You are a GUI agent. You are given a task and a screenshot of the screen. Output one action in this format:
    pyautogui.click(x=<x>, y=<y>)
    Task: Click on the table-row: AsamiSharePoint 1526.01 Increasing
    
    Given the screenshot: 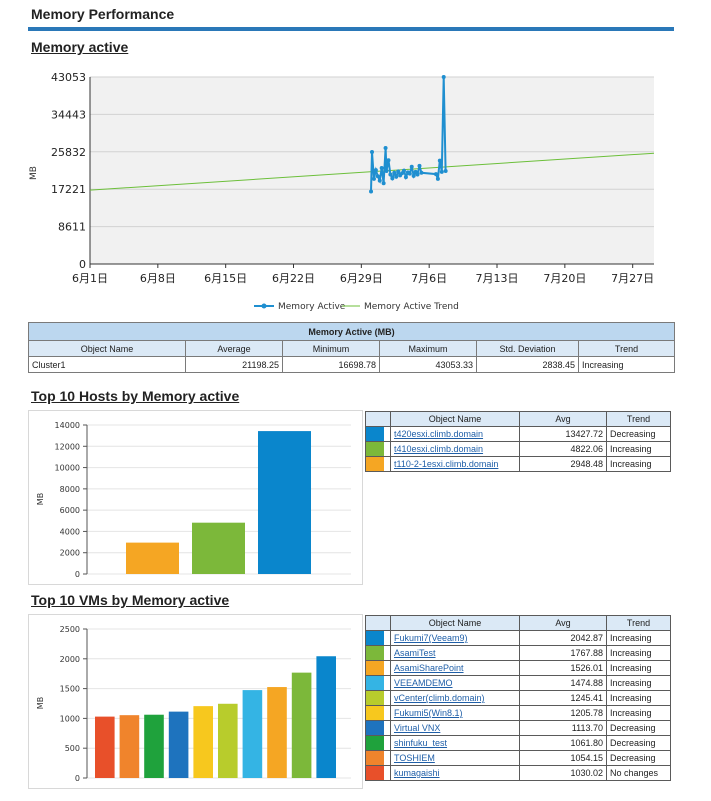 What is the action you would take?
    pyautogui.click(x=518, y=668)
    